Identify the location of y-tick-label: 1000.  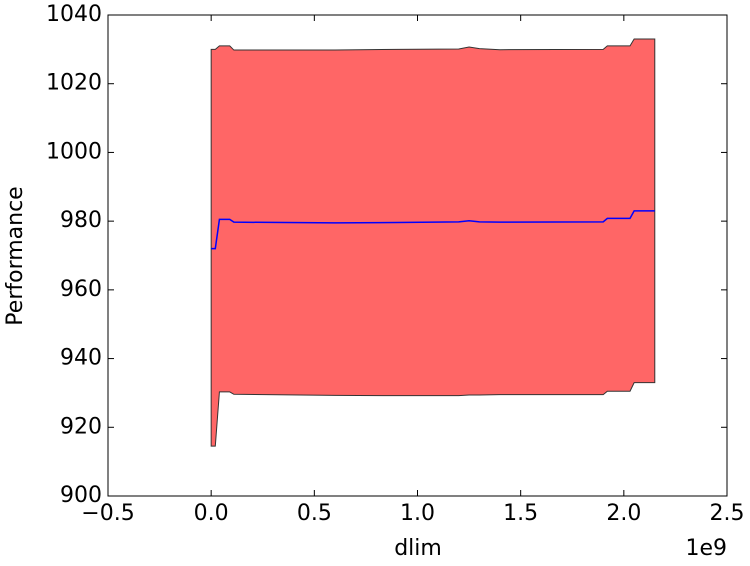
(74, 151).